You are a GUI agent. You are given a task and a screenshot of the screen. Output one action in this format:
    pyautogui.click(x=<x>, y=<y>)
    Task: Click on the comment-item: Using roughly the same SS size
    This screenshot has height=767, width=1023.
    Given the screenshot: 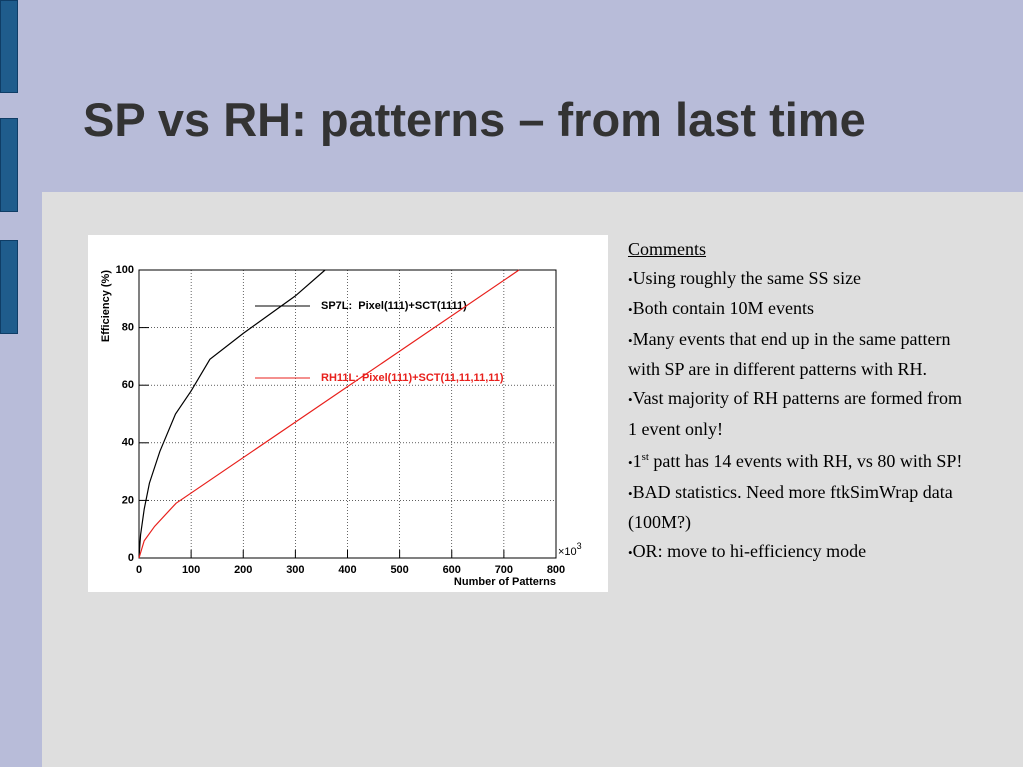 What is the action you would take?
    pyautogui.click(x=795, y=279)
    